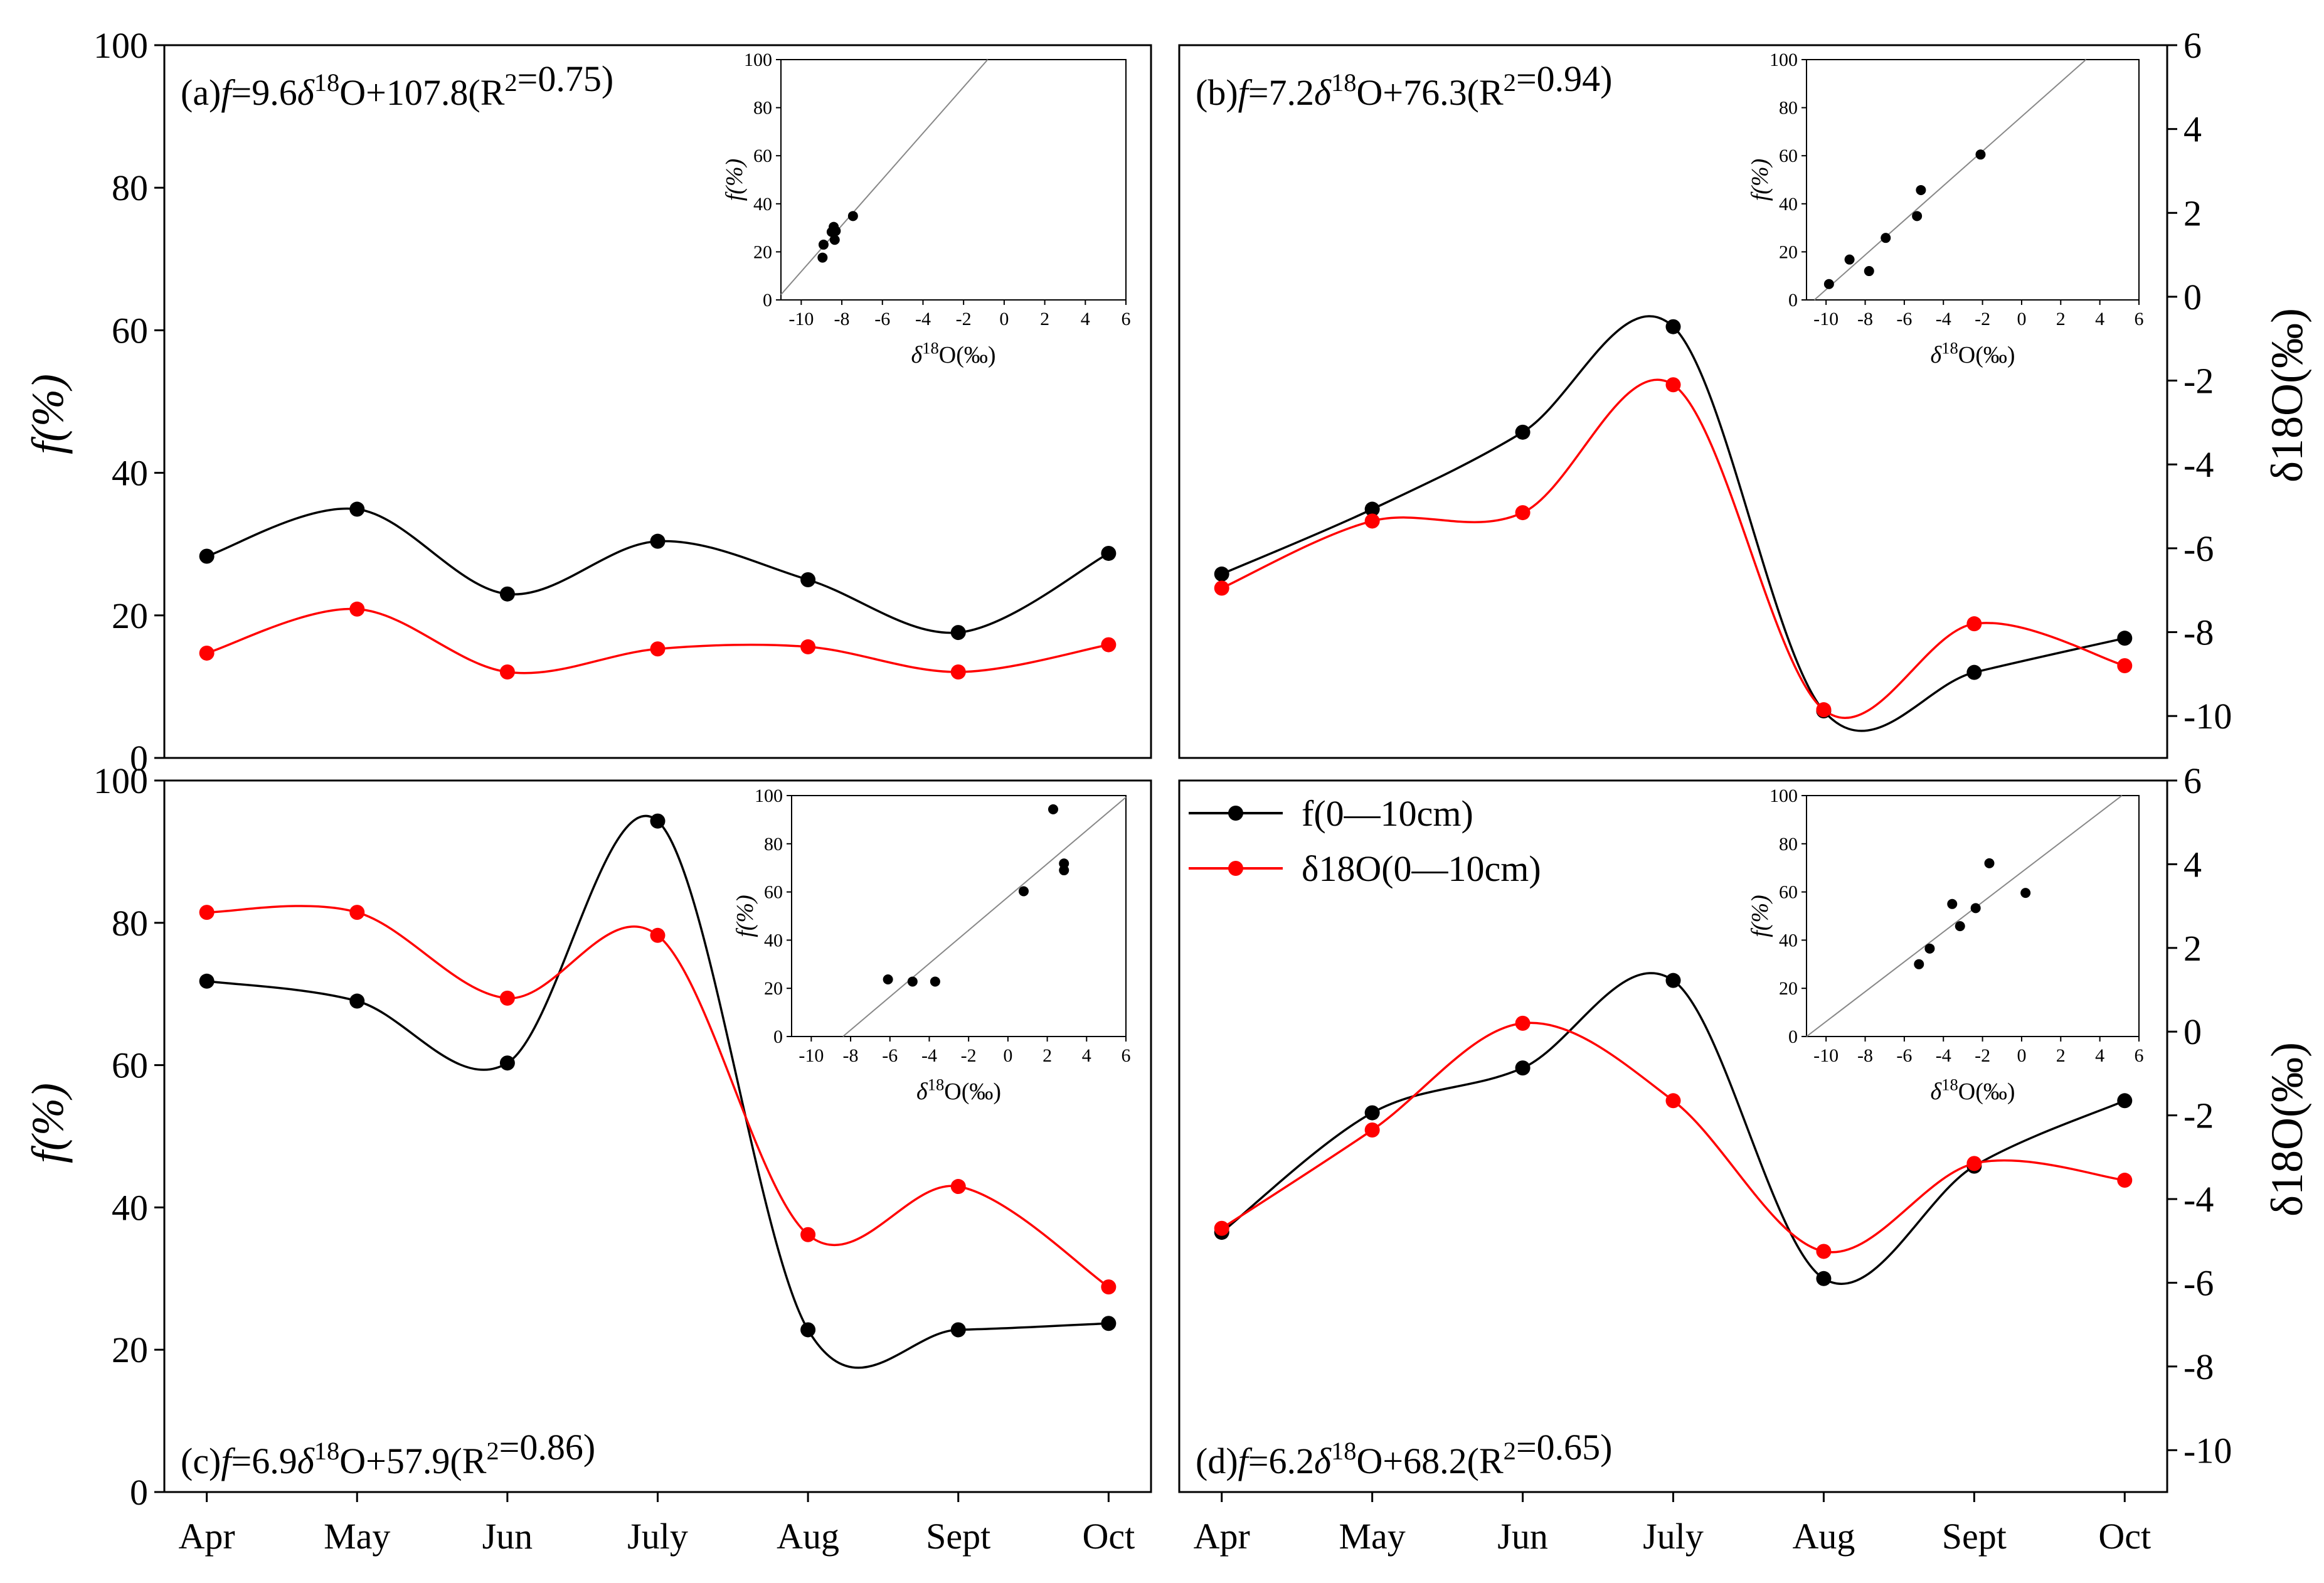 The height and width of the screenshot is (1583, 2324). I want to click on delta-point-b-July, so click(1673, 385).